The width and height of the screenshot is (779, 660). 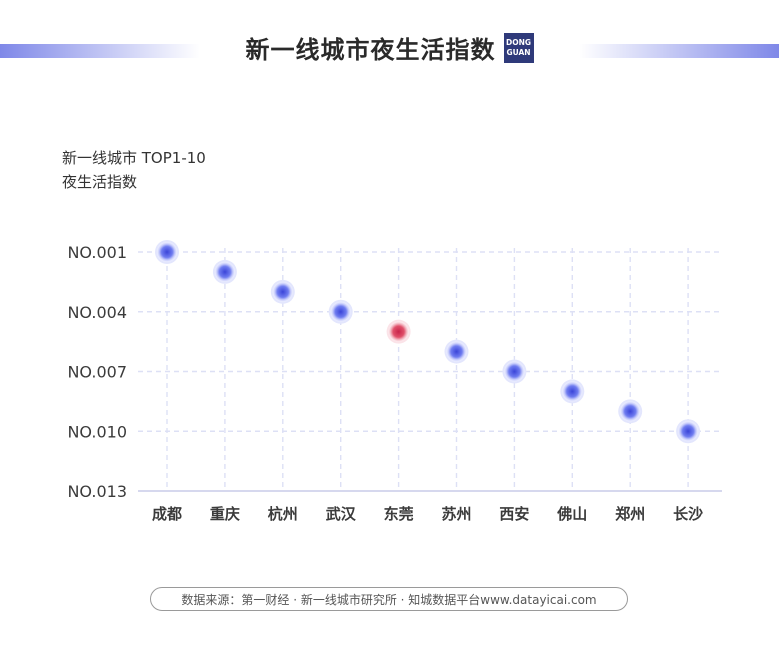 What do you see at coordinates (97, 491) in the screenshot?
I see `y-tick-label: NO.013` at bounding box center [97, 491].